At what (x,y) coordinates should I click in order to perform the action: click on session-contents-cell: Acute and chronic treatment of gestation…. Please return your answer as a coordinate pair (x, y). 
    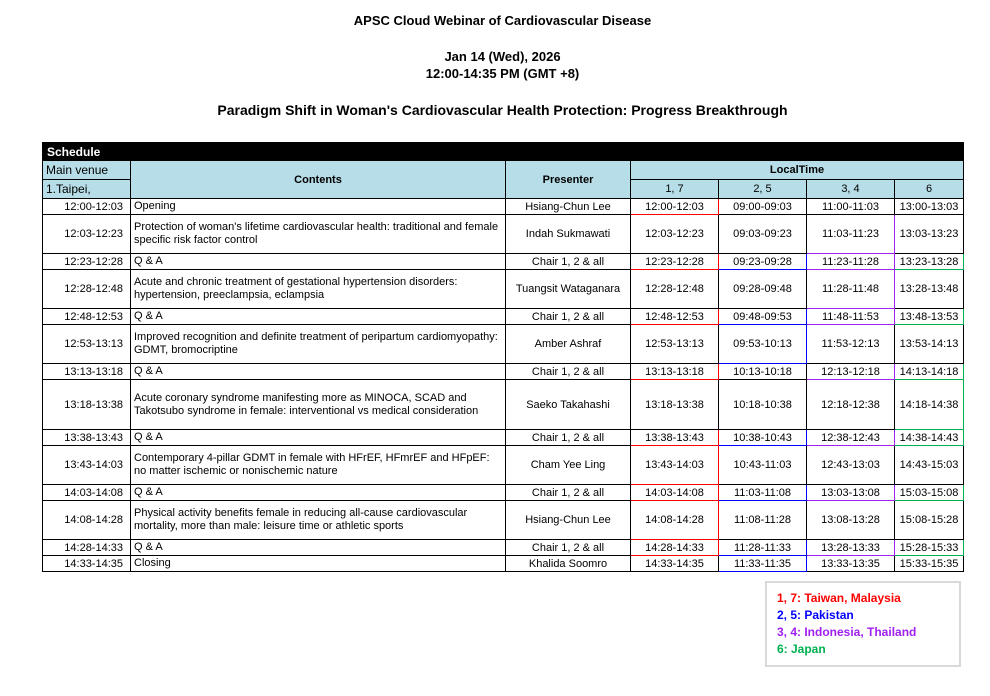
    Looking at the image, I should click on (318, 289).